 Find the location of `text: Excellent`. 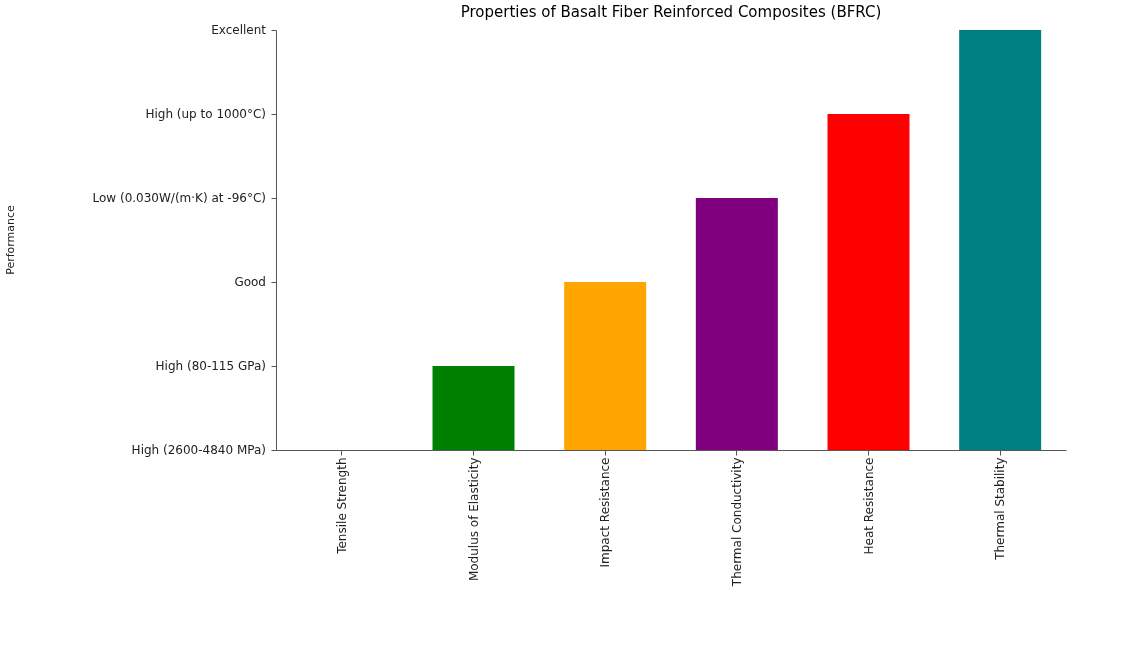

text: Excellent is located at coordinates (239, 30).